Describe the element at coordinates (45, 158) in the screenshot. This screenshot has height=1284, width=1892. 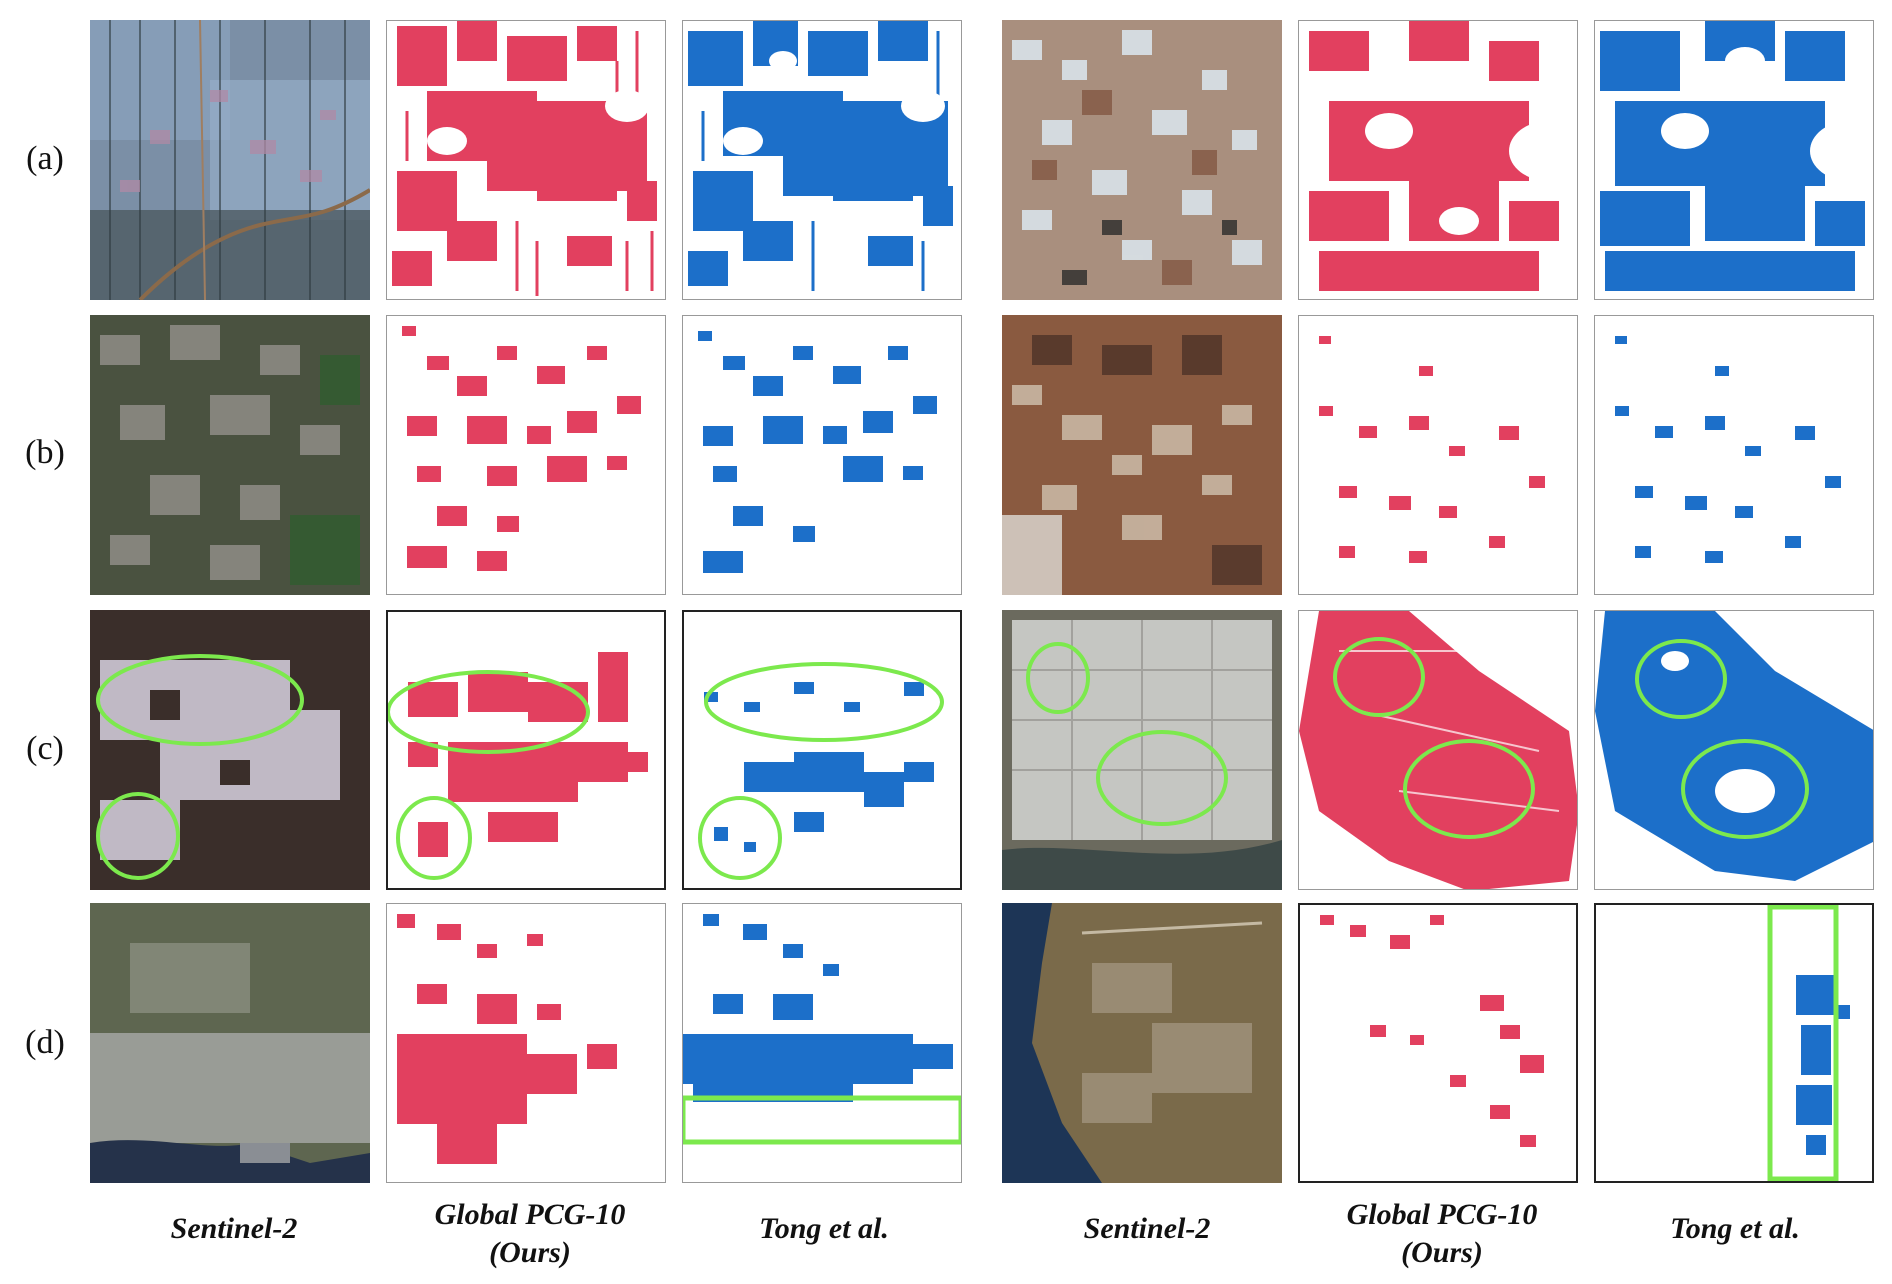
I see `row-label-a: (a)` at that location.